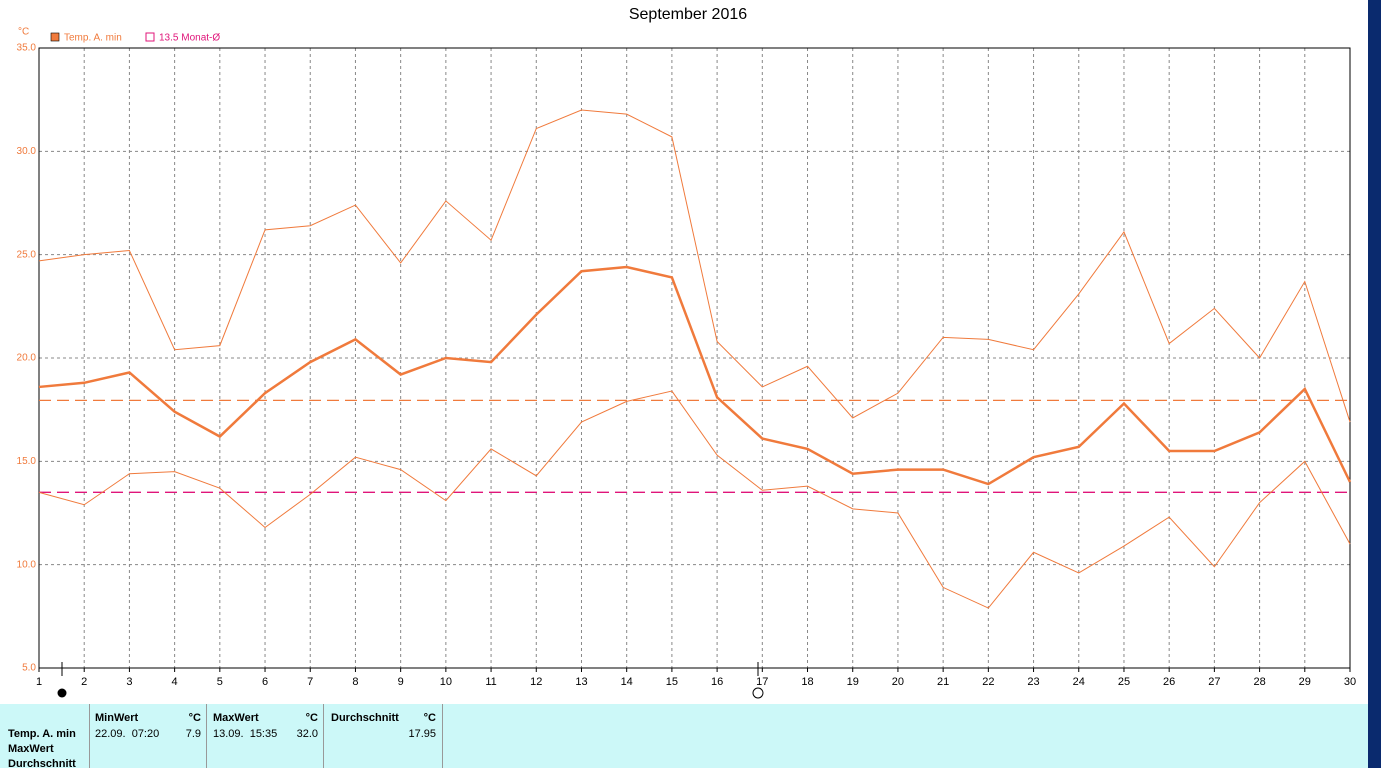  Describe the element at coordinates (365, 718) in the screenshot. I see `col-header: Durchschnitt` at that location.